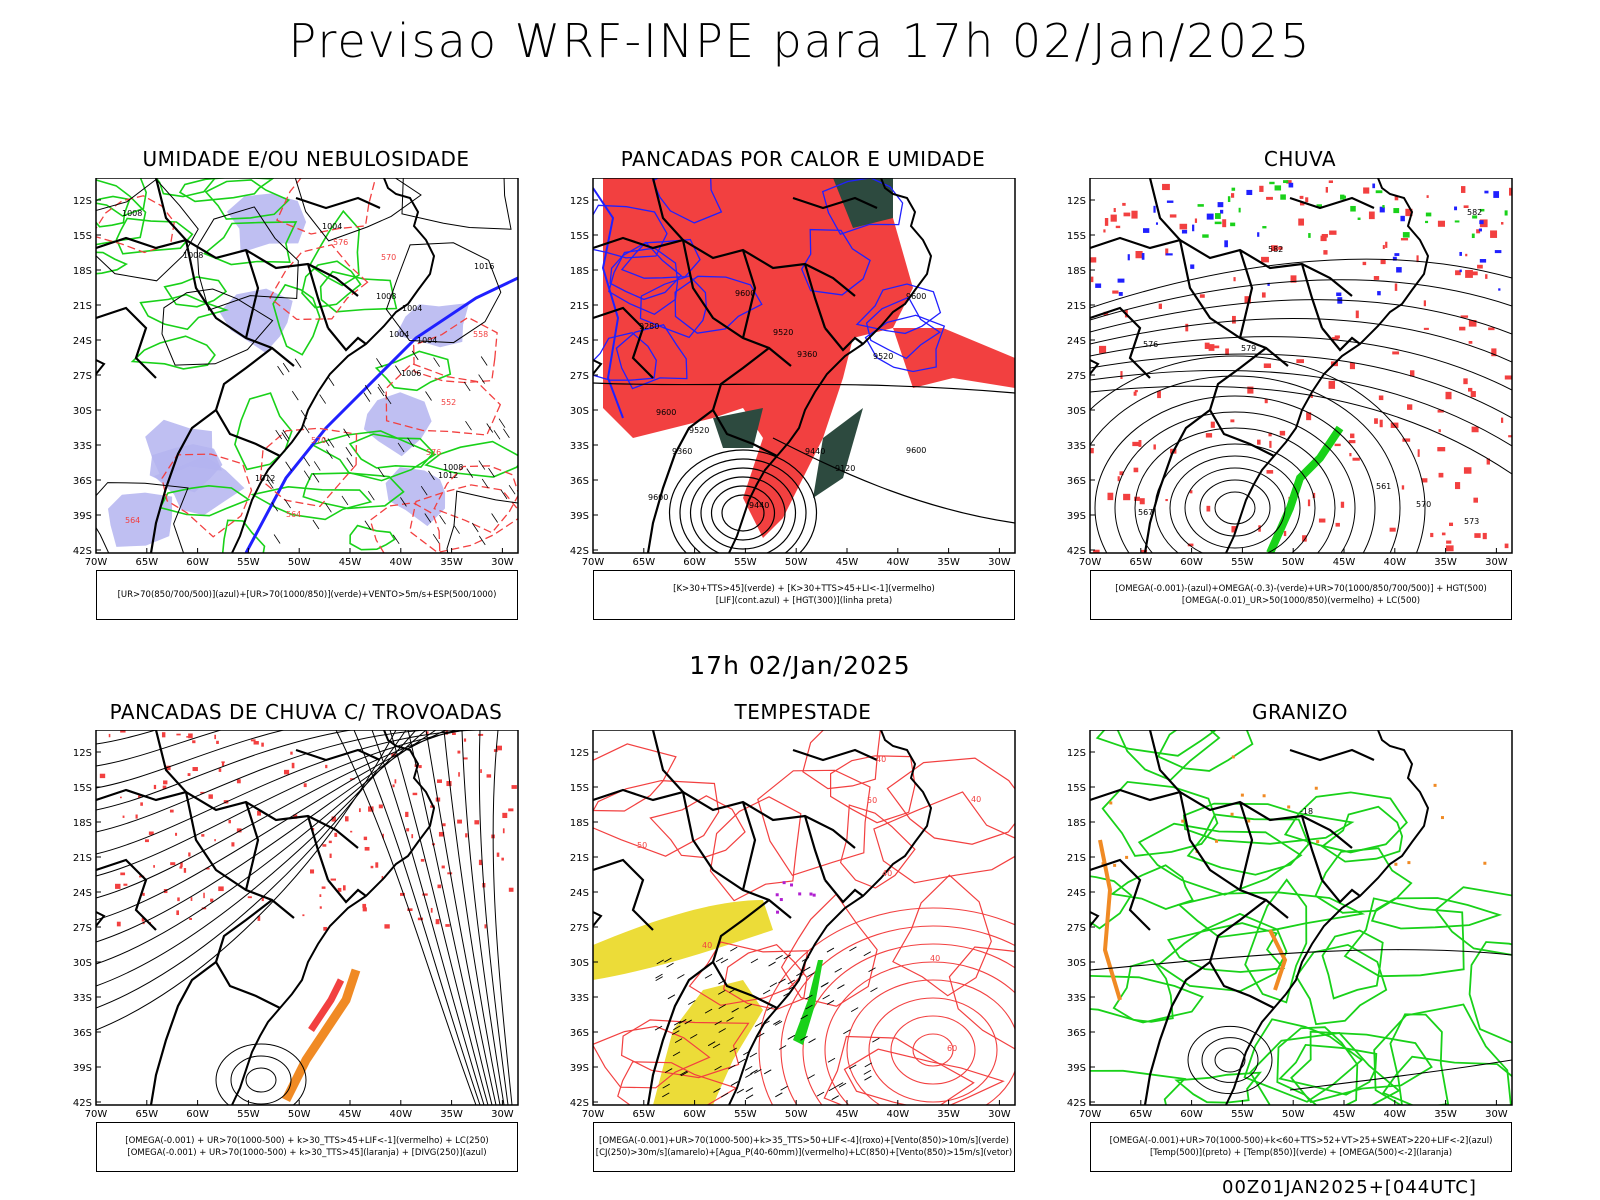 The height and width of the screenshot is (1200, 1600). Describe the element at coordinates (699, 430) in the screenshot. I see `contour-label: 9520` at that location.